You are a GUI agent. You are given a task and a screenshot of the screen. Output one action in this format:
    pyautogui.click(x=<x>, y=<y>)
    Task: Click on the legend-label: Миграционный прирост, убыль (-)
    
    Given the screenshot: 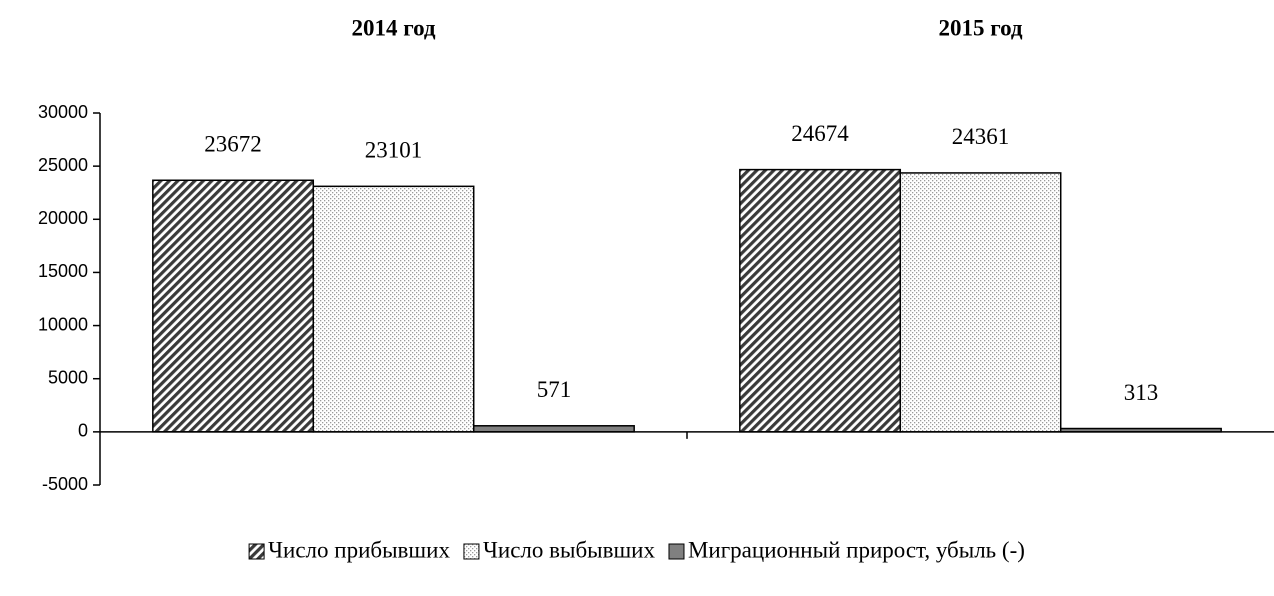 What is the action you would take?
    pyautogui.click(x=856, y=549)
    